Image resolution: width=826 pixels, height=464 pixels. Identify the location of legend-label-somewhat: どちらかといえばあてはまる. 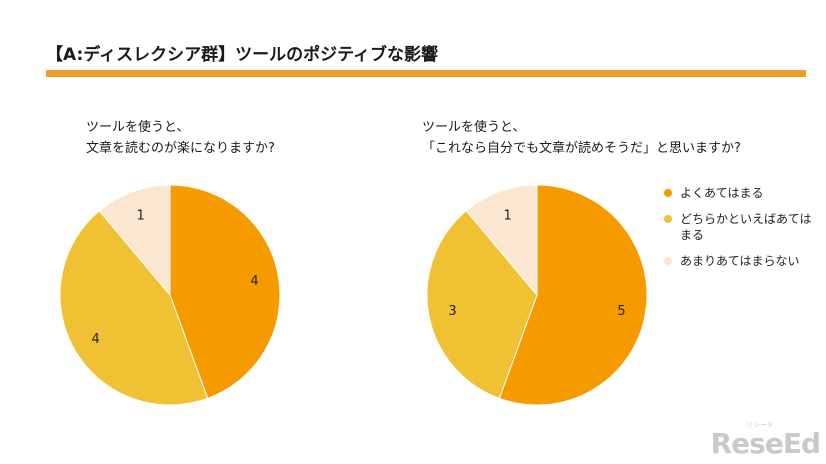
(746, 227).